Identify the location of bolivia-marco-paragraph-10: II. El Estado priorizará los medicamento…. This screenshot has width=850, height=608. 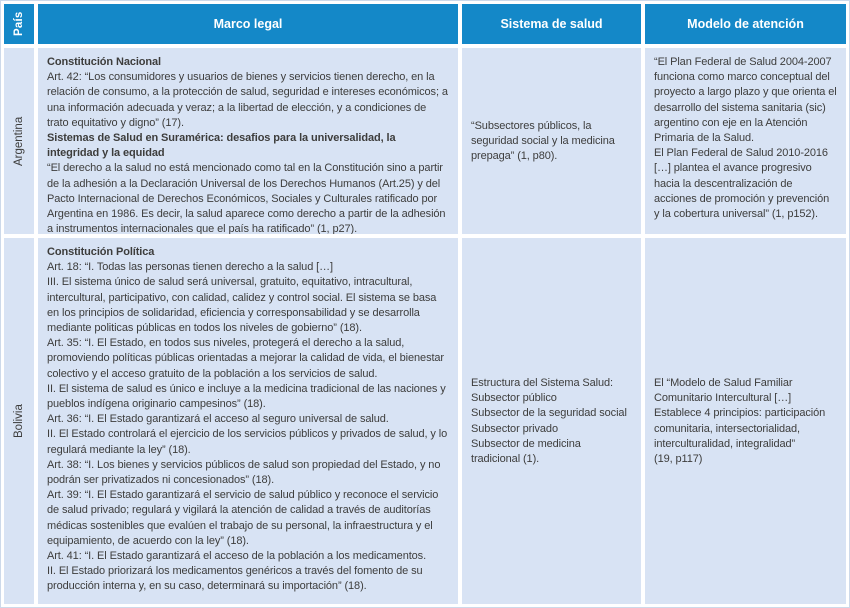
(235, 579).